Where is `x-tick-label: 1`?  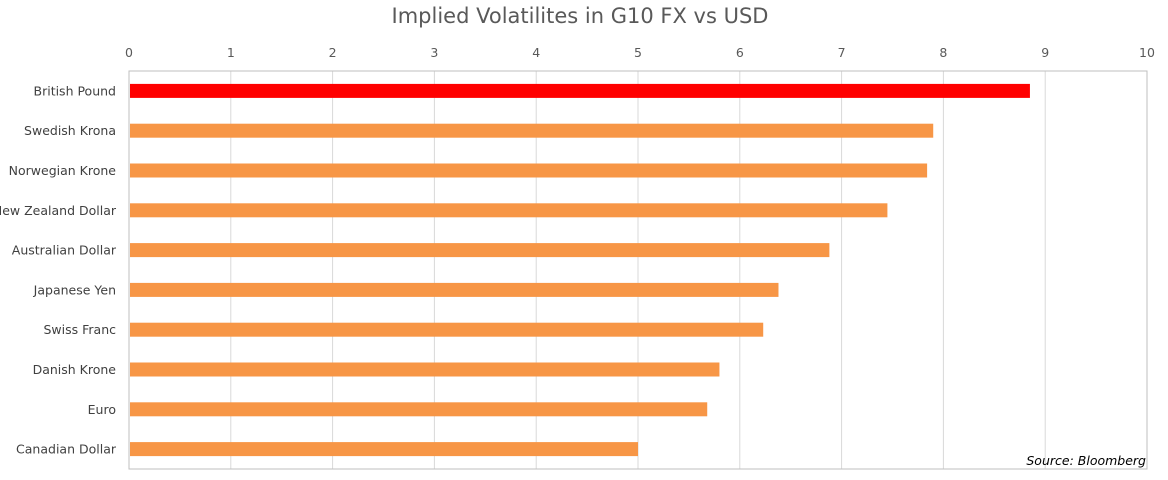
x-tick-label: 1 is located at coordinates (231, 52).